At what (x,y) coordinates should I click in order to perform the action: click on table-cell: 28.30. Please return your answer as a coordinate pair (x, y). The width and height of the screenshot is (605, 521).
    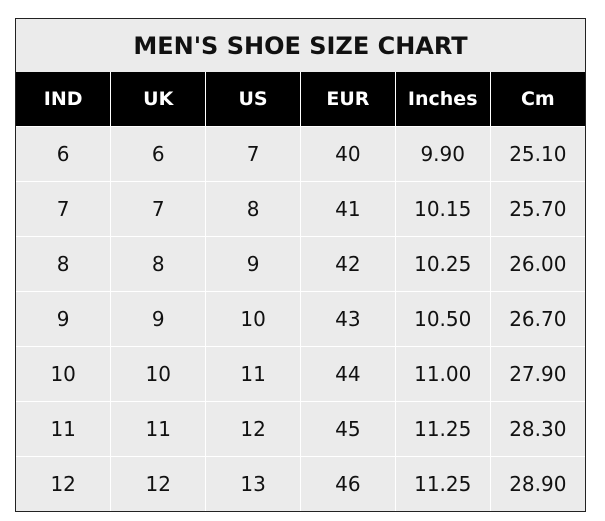
    Looking at the image, I should click on (537, 429).